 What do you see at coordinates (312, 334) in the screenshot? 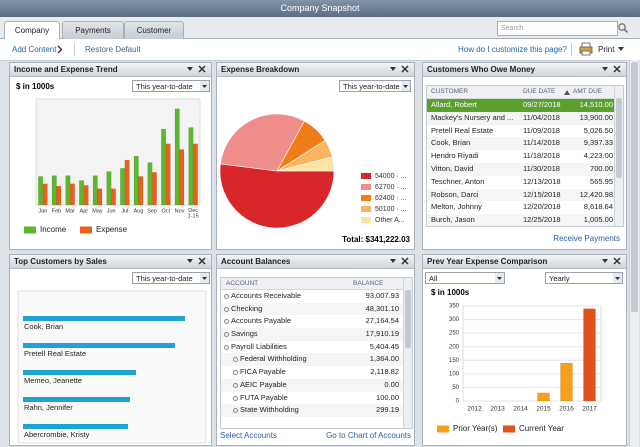
I see `table-row: Savings 17,910.19` at bounding box center [312, 334].